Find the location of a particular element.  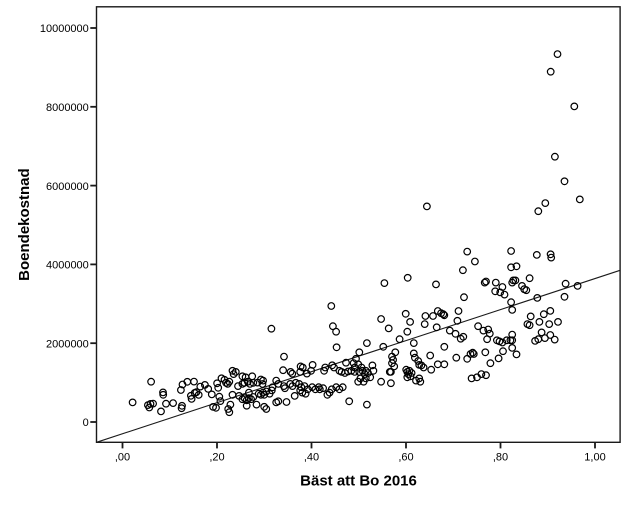

svg-text: 1,00 is located at coordinates (594, 457).